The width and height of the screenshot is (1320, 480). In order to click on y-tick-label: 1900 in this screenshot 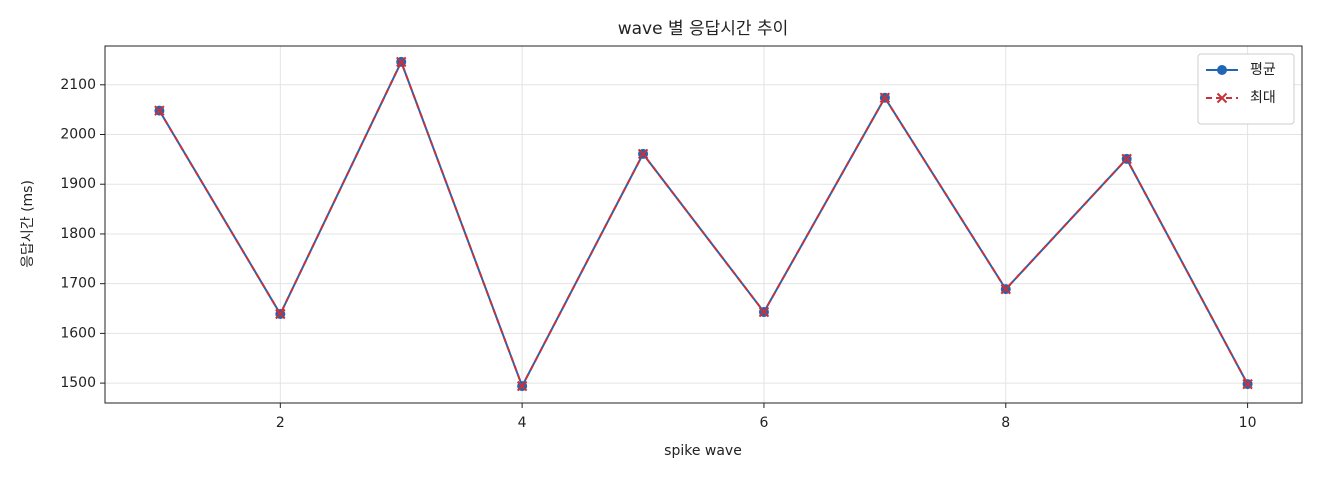, I will do `click(78, 184)`.